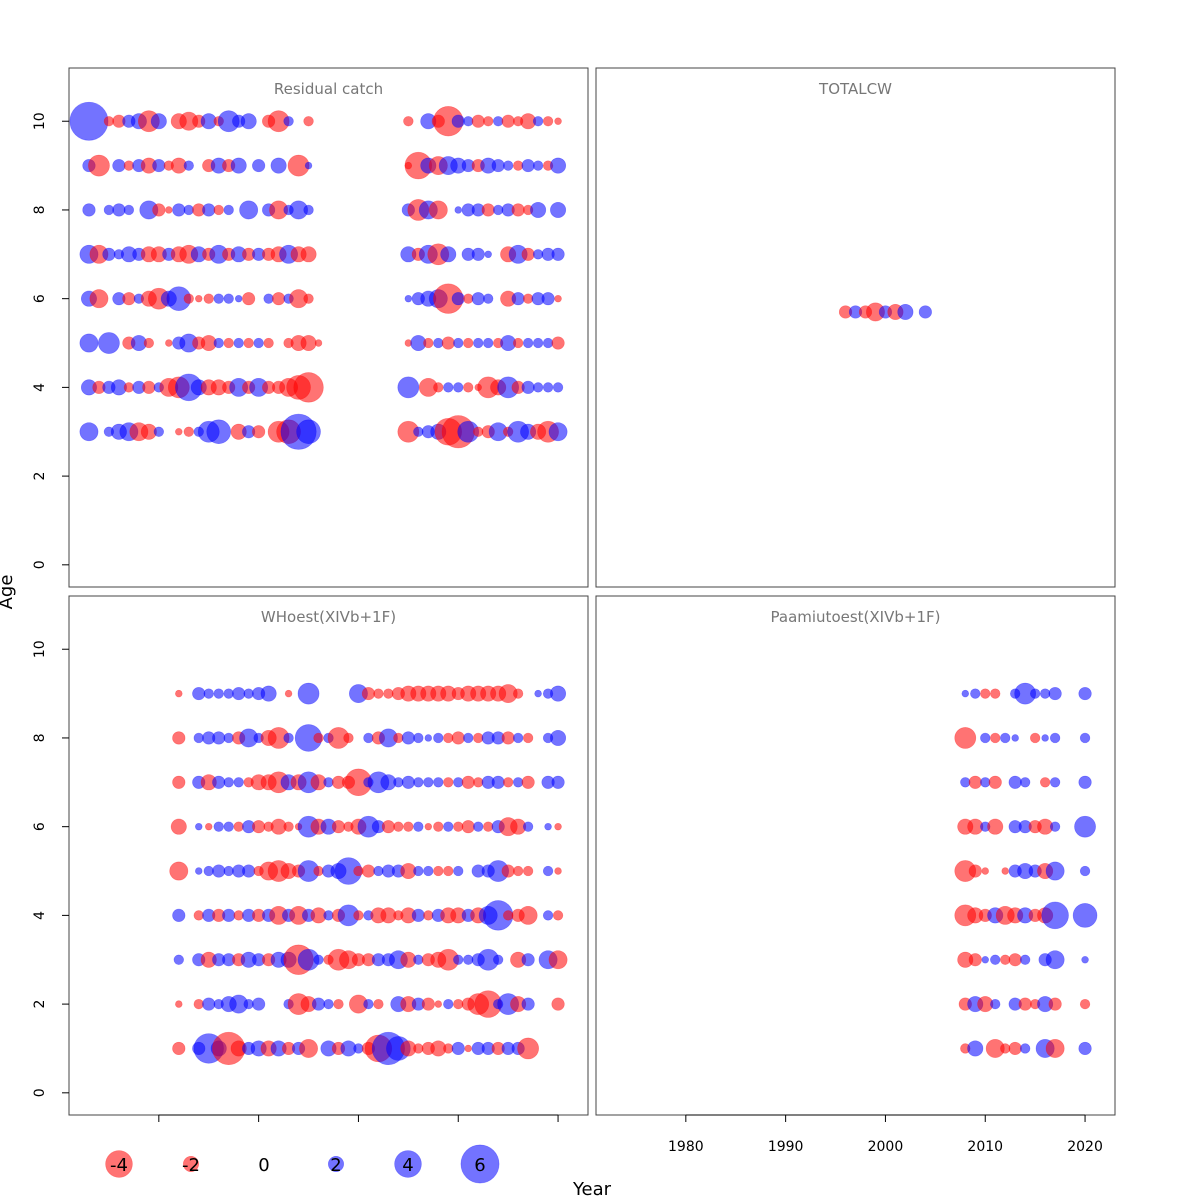  Describe the element at coordinates (856, 617) in the screenshot. I see `panel-title: Paamiutoest(XIVb+1F)` at that location.